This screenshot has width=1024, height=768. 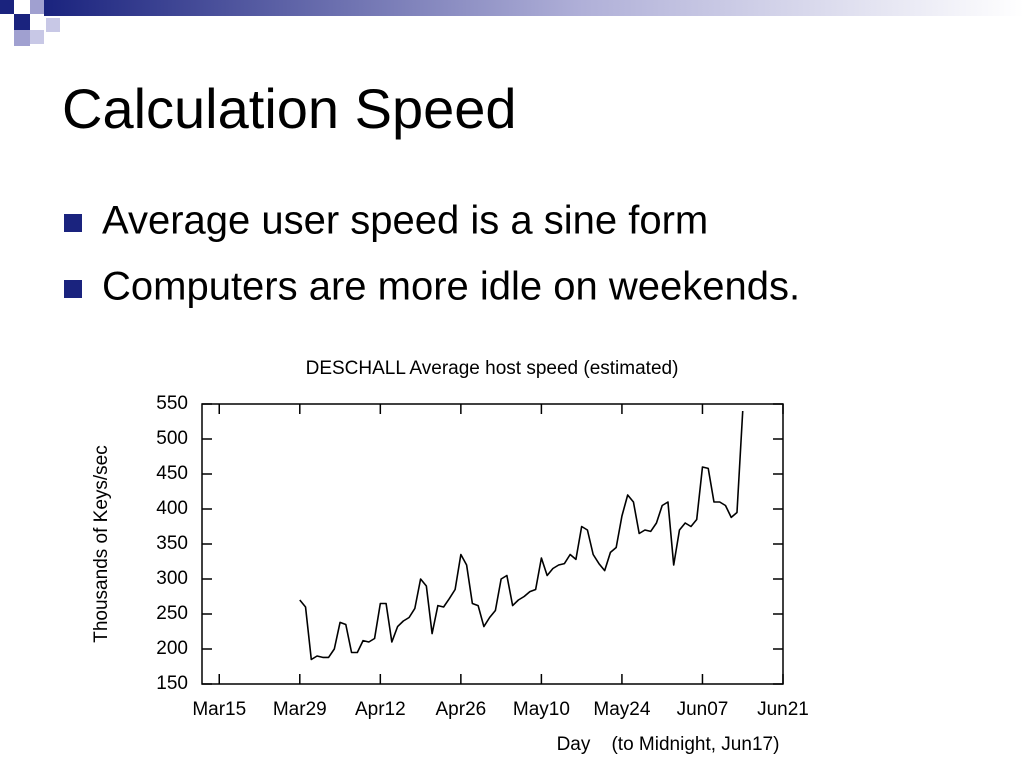 I want to click on x-axis-label: Day (to Midnight, Jun17), so click(x=668, y=744).